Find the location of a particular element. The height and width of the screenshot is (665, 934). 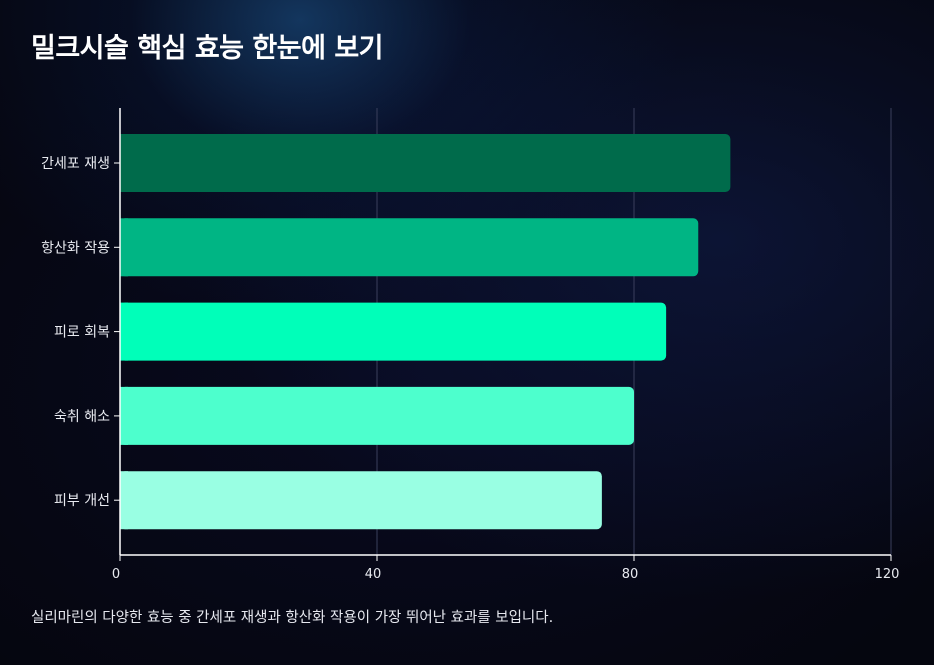

category-label: 숙취 해소 is located at coordinates (82, 417).